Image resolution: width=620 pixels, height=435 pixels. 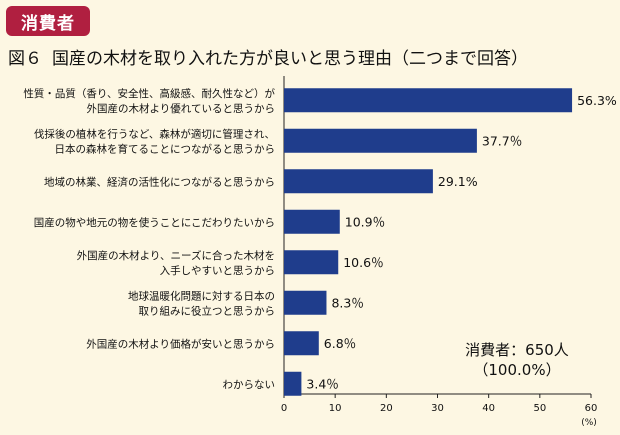 I want to click on bar-value-label: 37.7％, so click(x=502, y=140).